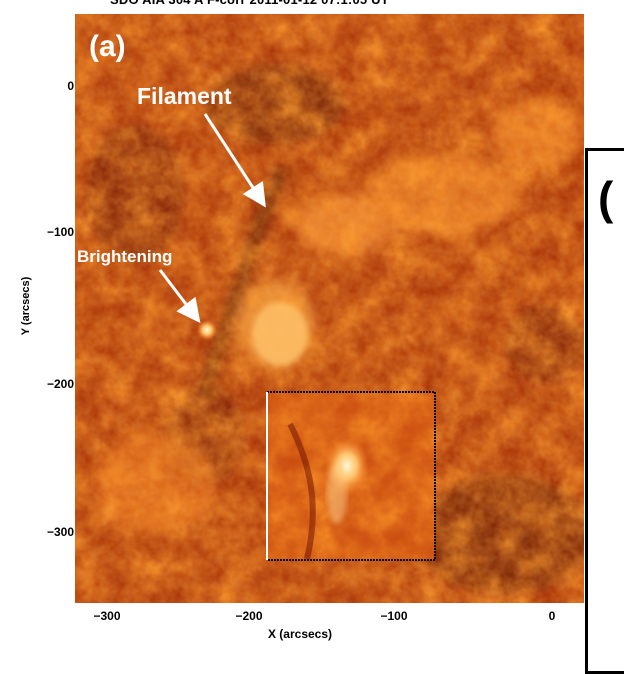 Image resolution: width=624 pixels, height=674 pixels. Describe the element at coordinates (60, 532) in the screenshot. I see `y-tick-label: −300` at that location.